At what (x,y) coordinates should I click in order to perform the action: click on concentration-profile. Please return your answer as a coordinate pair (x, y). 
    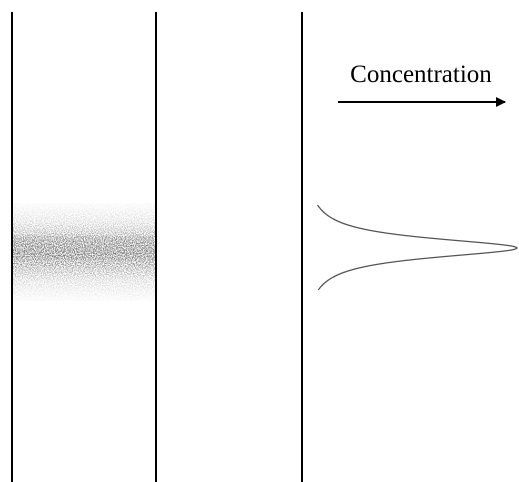
    Looking at the image, I should click on (417, 247).